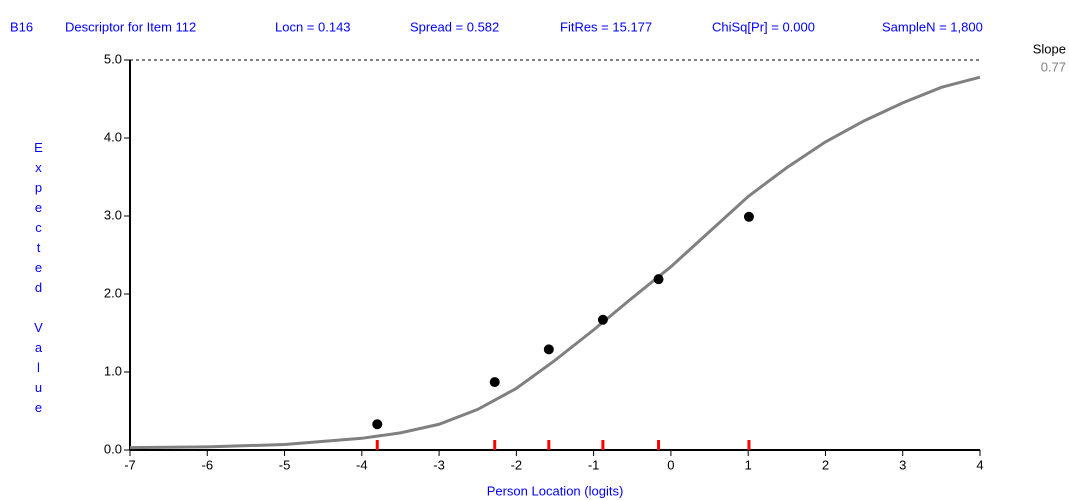 The image size is (1069, 500). I want to click on spread: Spread = 0.582, so click(454, 26).